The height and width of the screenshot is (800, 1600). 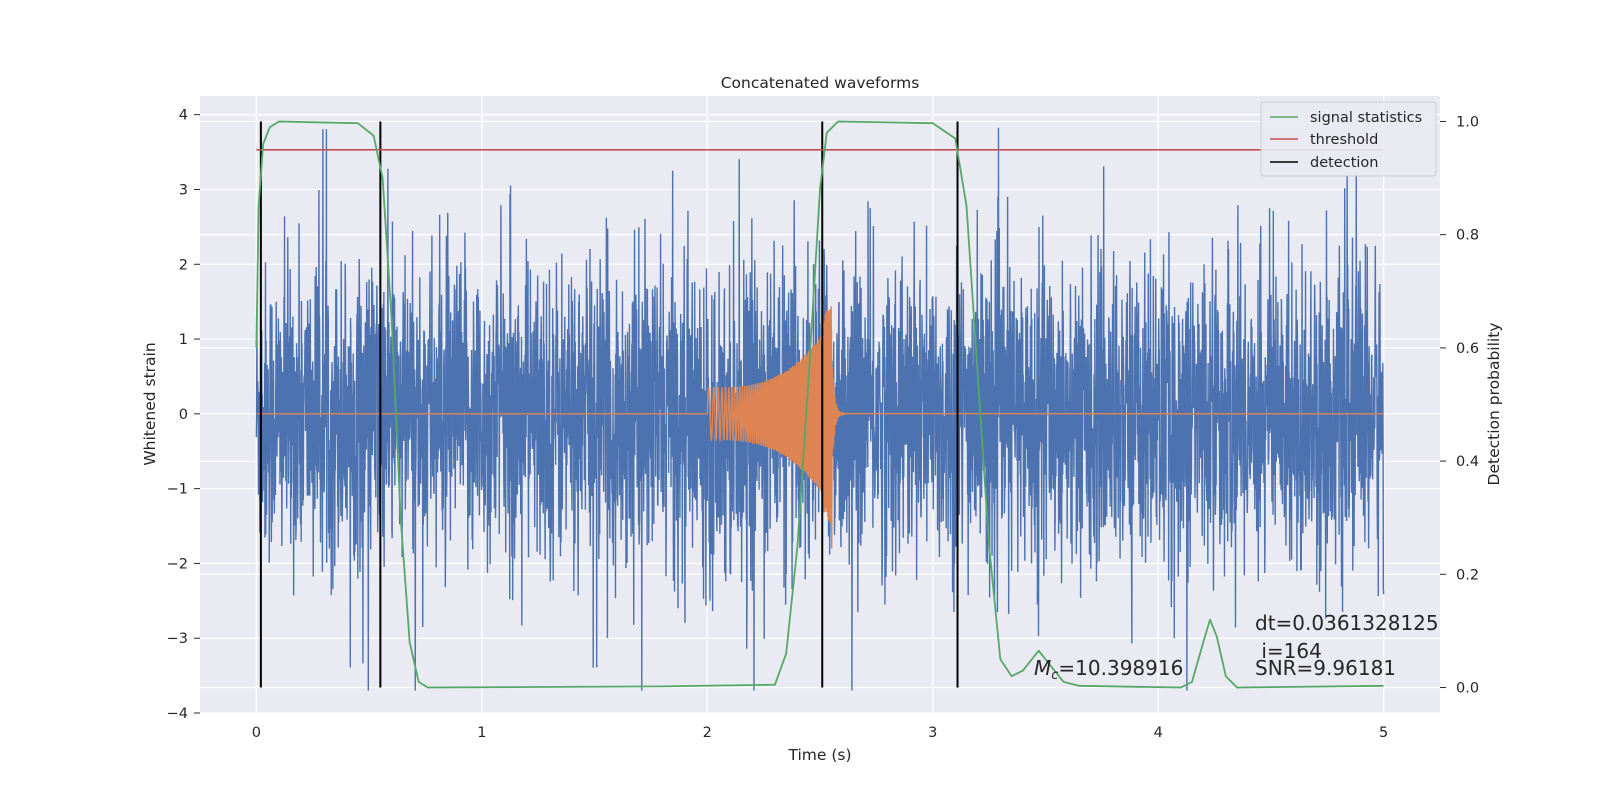 I want to click on legend: signal statistics threshold detection, so click(x=1348, y=139).